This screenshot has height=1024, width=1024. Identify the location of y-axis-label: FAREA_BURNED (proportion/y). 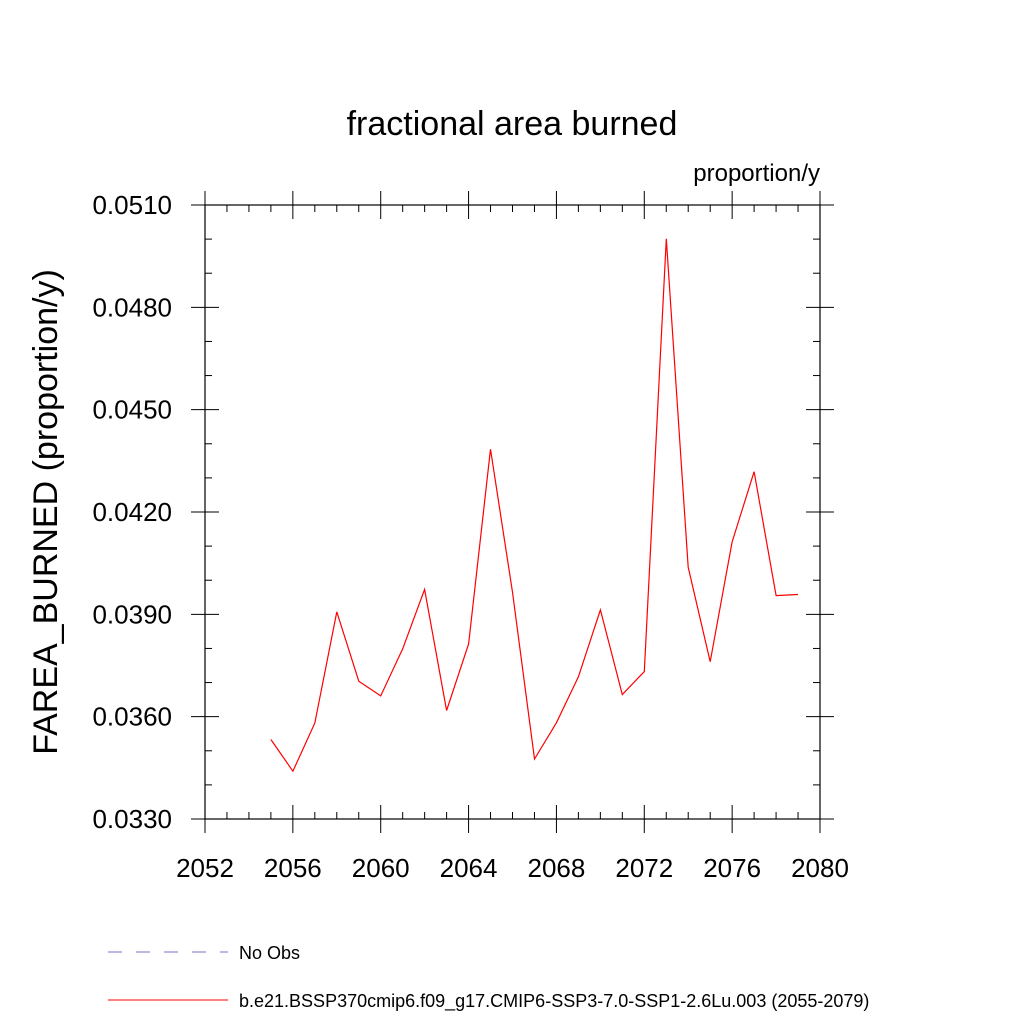
(46, 512).